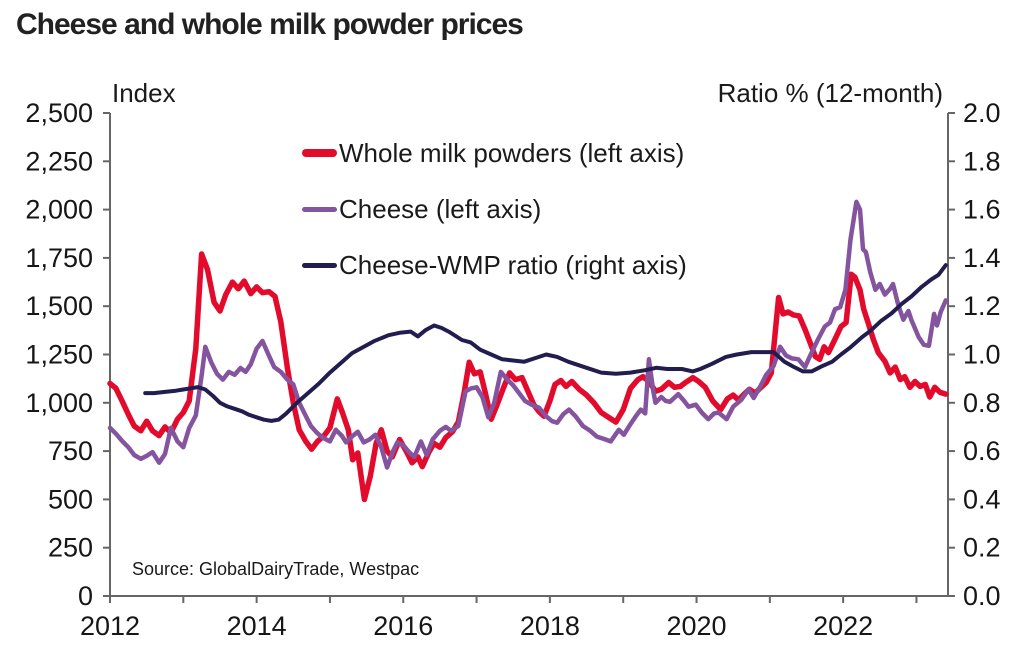 This screenshot has height=659, width=1025. I want to click on cheese-line-swatch-icon, so click(319, 209).